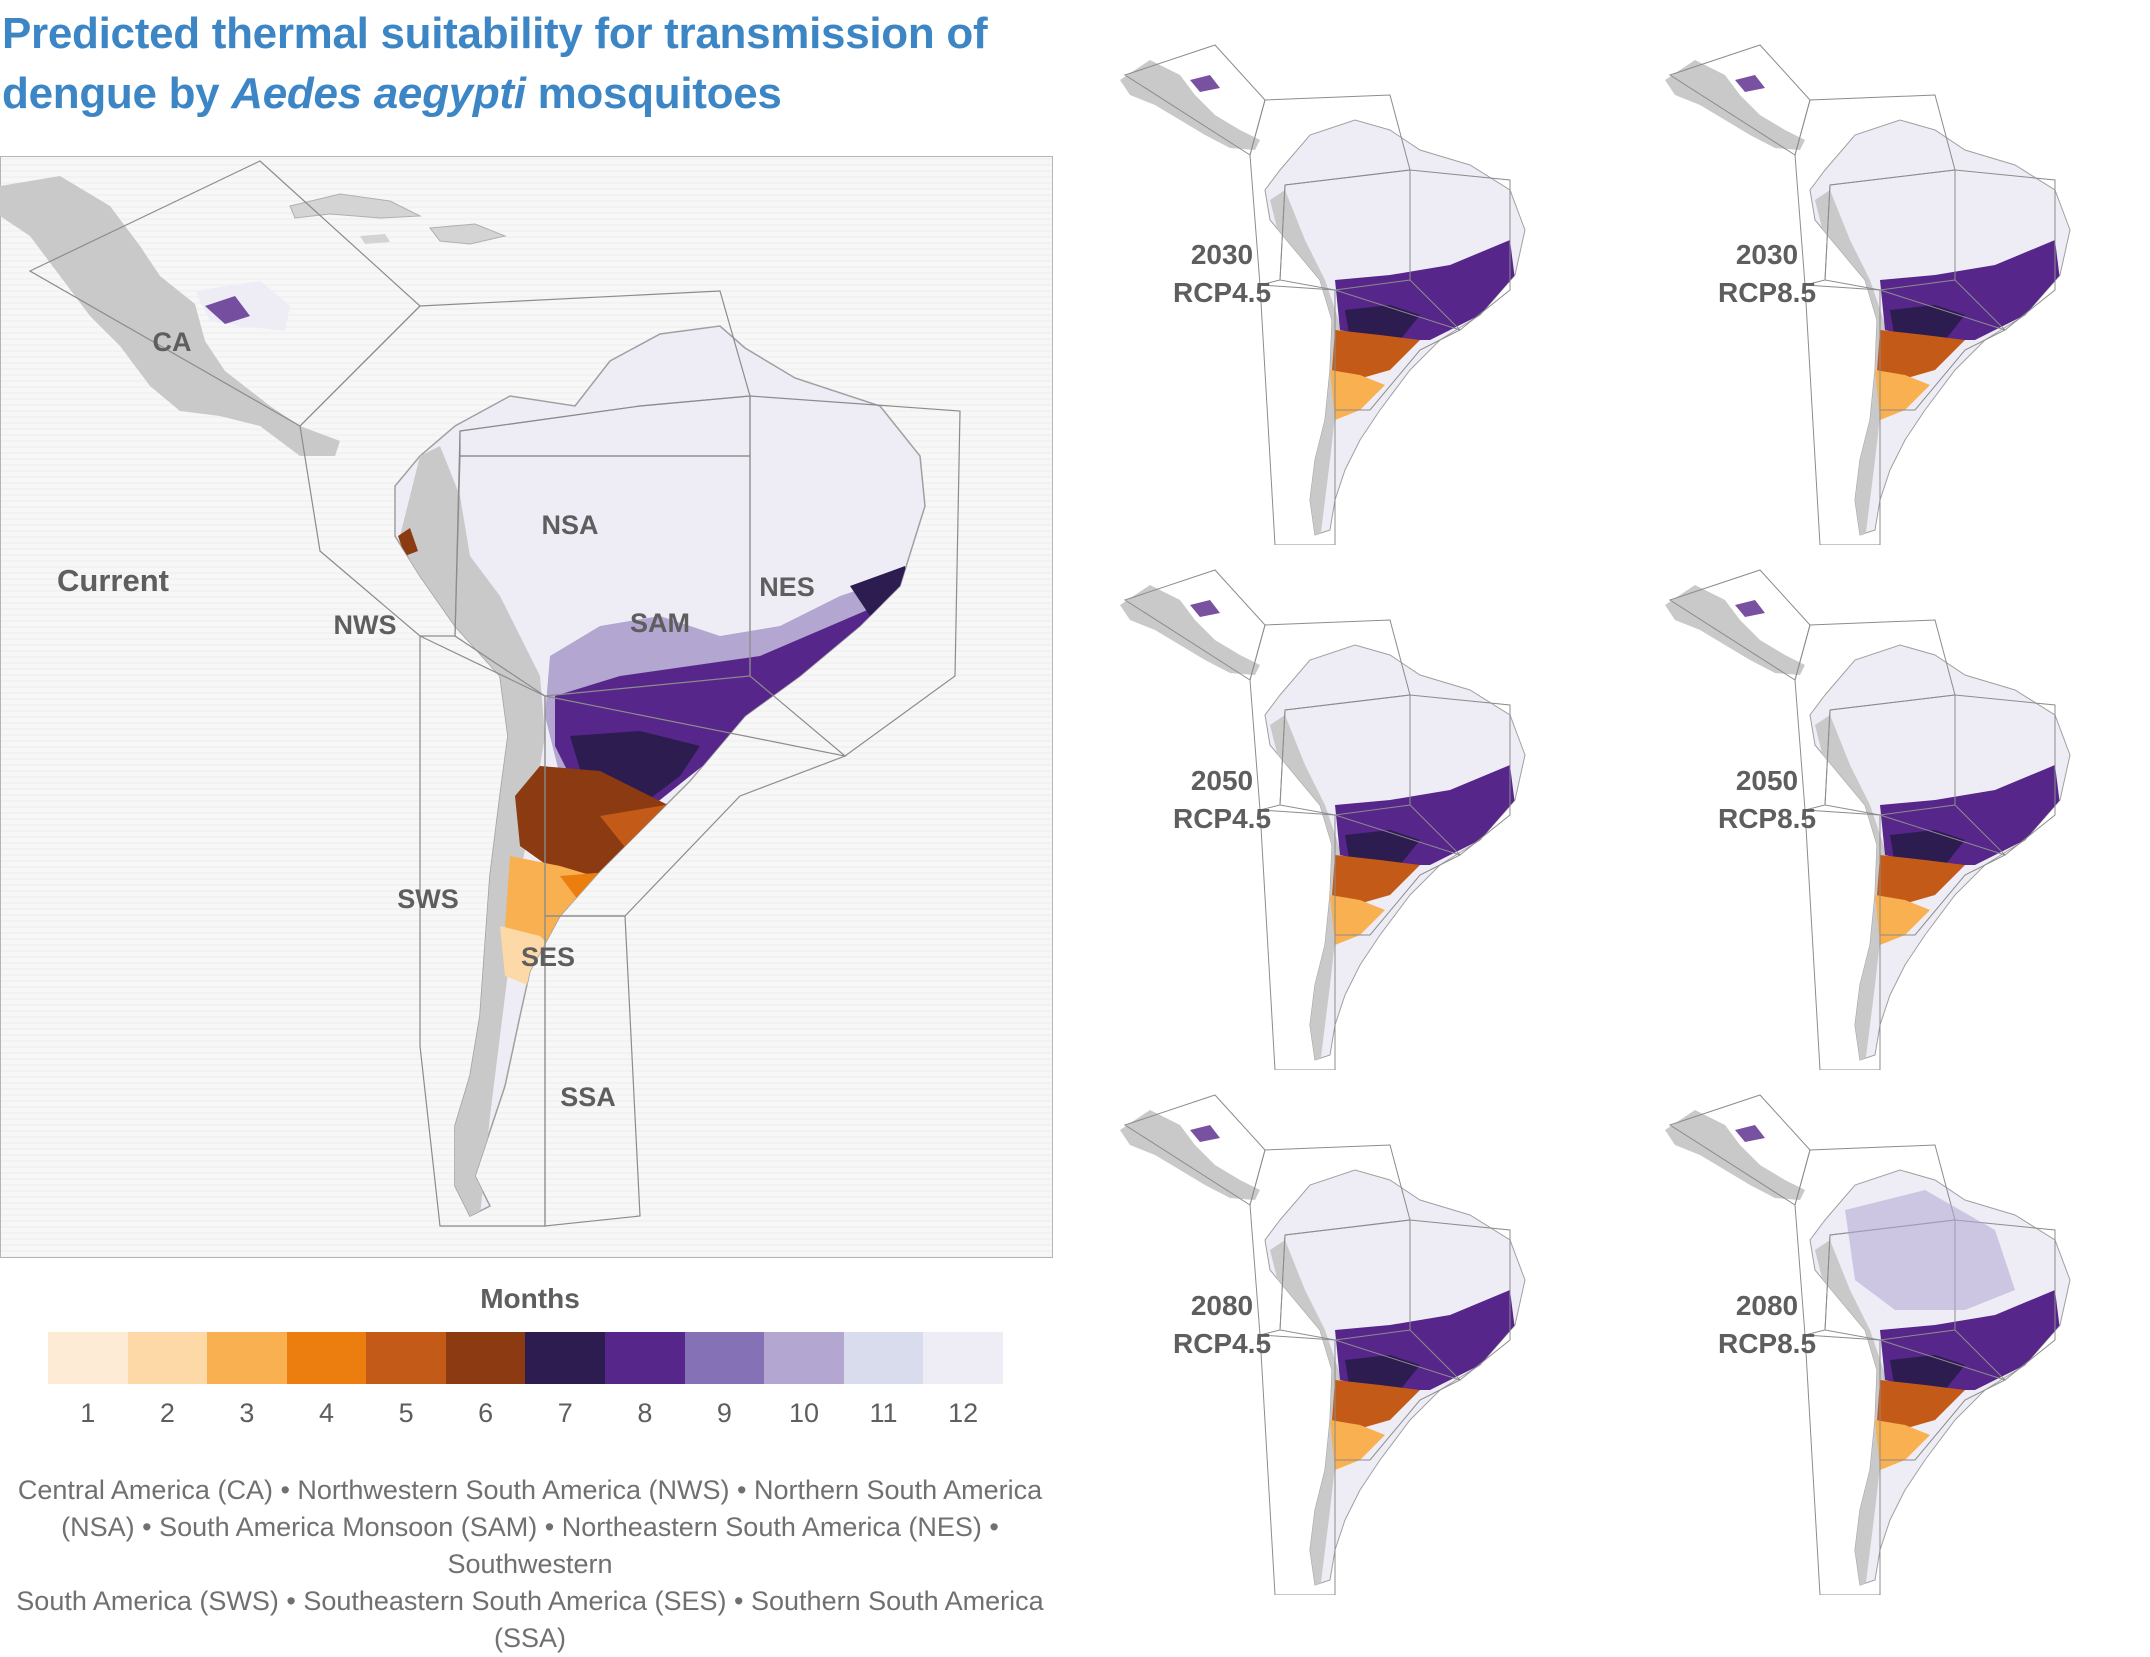 The height and width of the screenshot is (1657, 2150). Describe the element at coordinates (1767, 273) in the screenshot. I see `scenario-label-2030-rcp85: 2030 RCP8.5` at that location.